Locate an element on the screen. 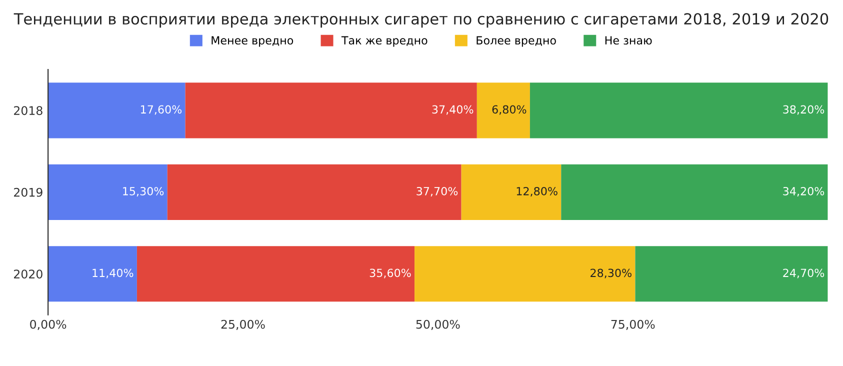  legend-label: Более вредно is located at coordinates (516, 41).